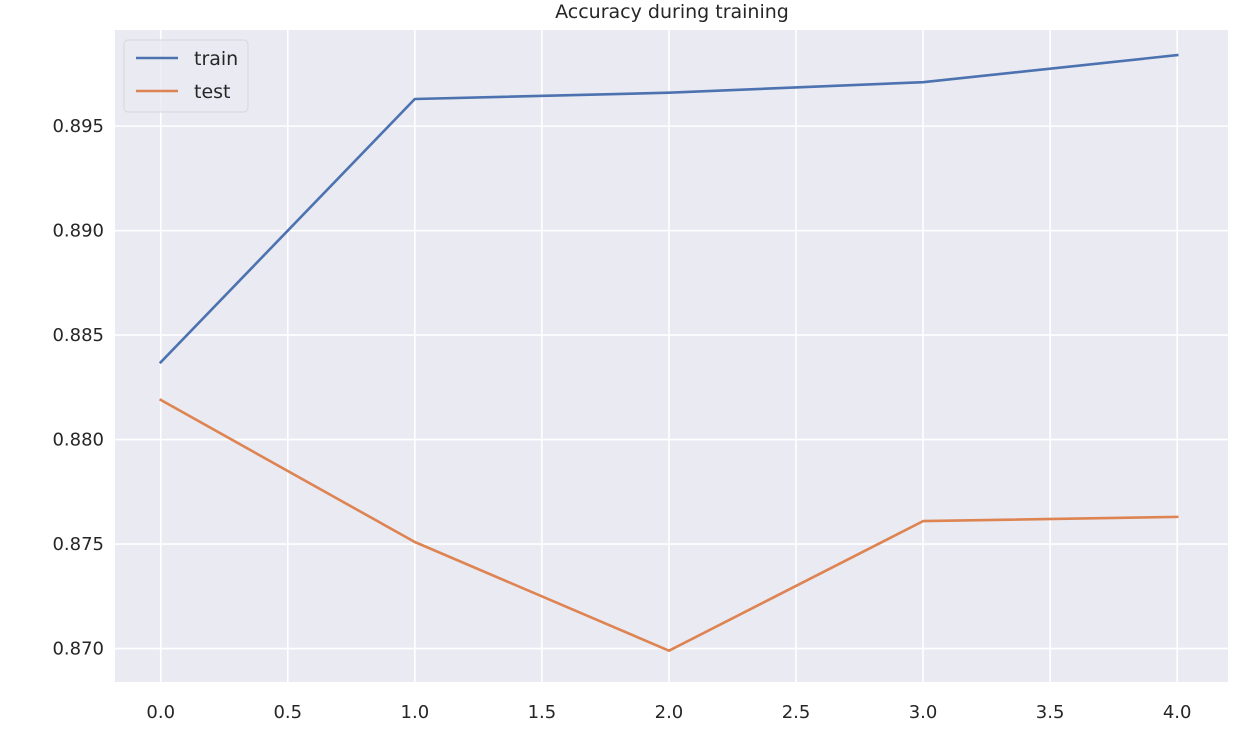 The height and width of the screenshot is (738, 1242). Describe the element at coordinates (78, 649) in the screenshot. I see `y-tick-label: 0.870` at that location.